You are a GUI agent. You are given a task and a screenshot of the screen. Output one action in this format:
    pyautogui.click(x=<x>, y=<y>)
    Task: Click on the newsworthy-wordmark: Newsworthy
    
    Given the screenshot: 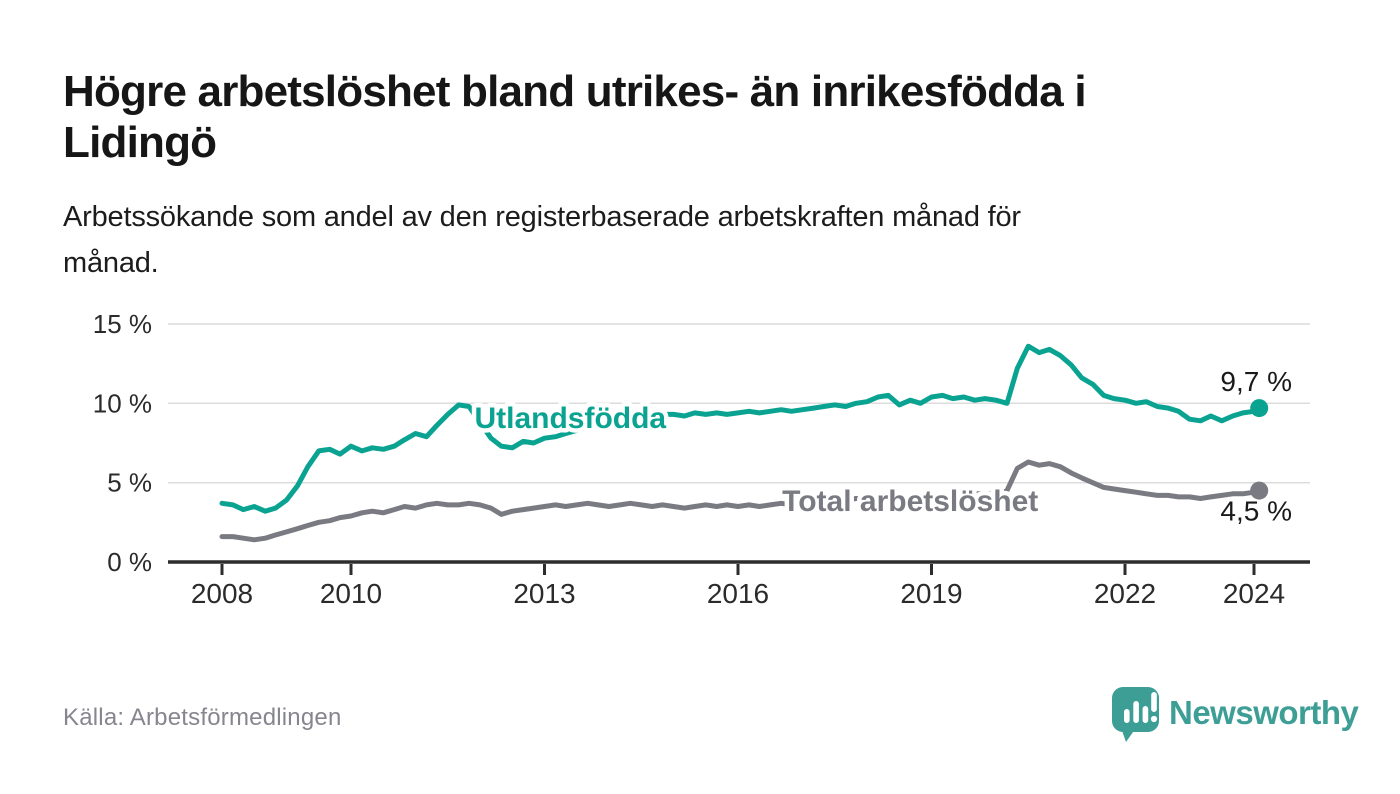 What is the action you would take?
    pyautogui.click(x=1264, y=712)
    